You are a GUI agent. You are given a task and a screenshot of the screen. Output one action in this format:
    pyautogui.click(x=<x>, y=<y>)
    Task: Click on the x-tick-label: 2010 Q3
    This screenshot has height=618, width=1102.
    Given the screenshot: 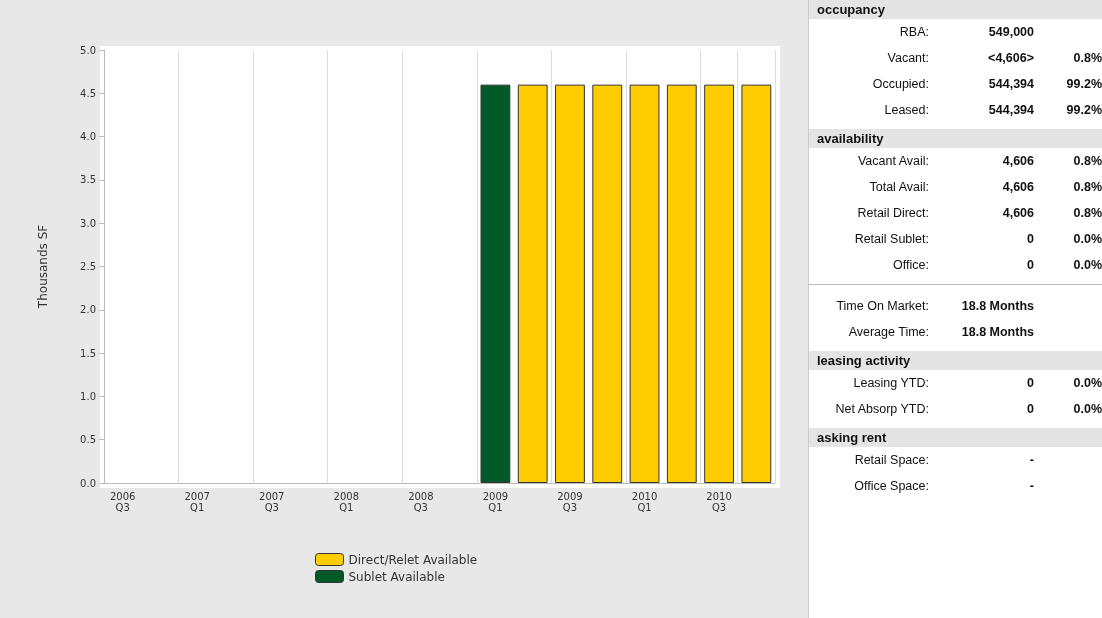 What is the action you would take?
    pyautogui.click(x=719, y=502)
    